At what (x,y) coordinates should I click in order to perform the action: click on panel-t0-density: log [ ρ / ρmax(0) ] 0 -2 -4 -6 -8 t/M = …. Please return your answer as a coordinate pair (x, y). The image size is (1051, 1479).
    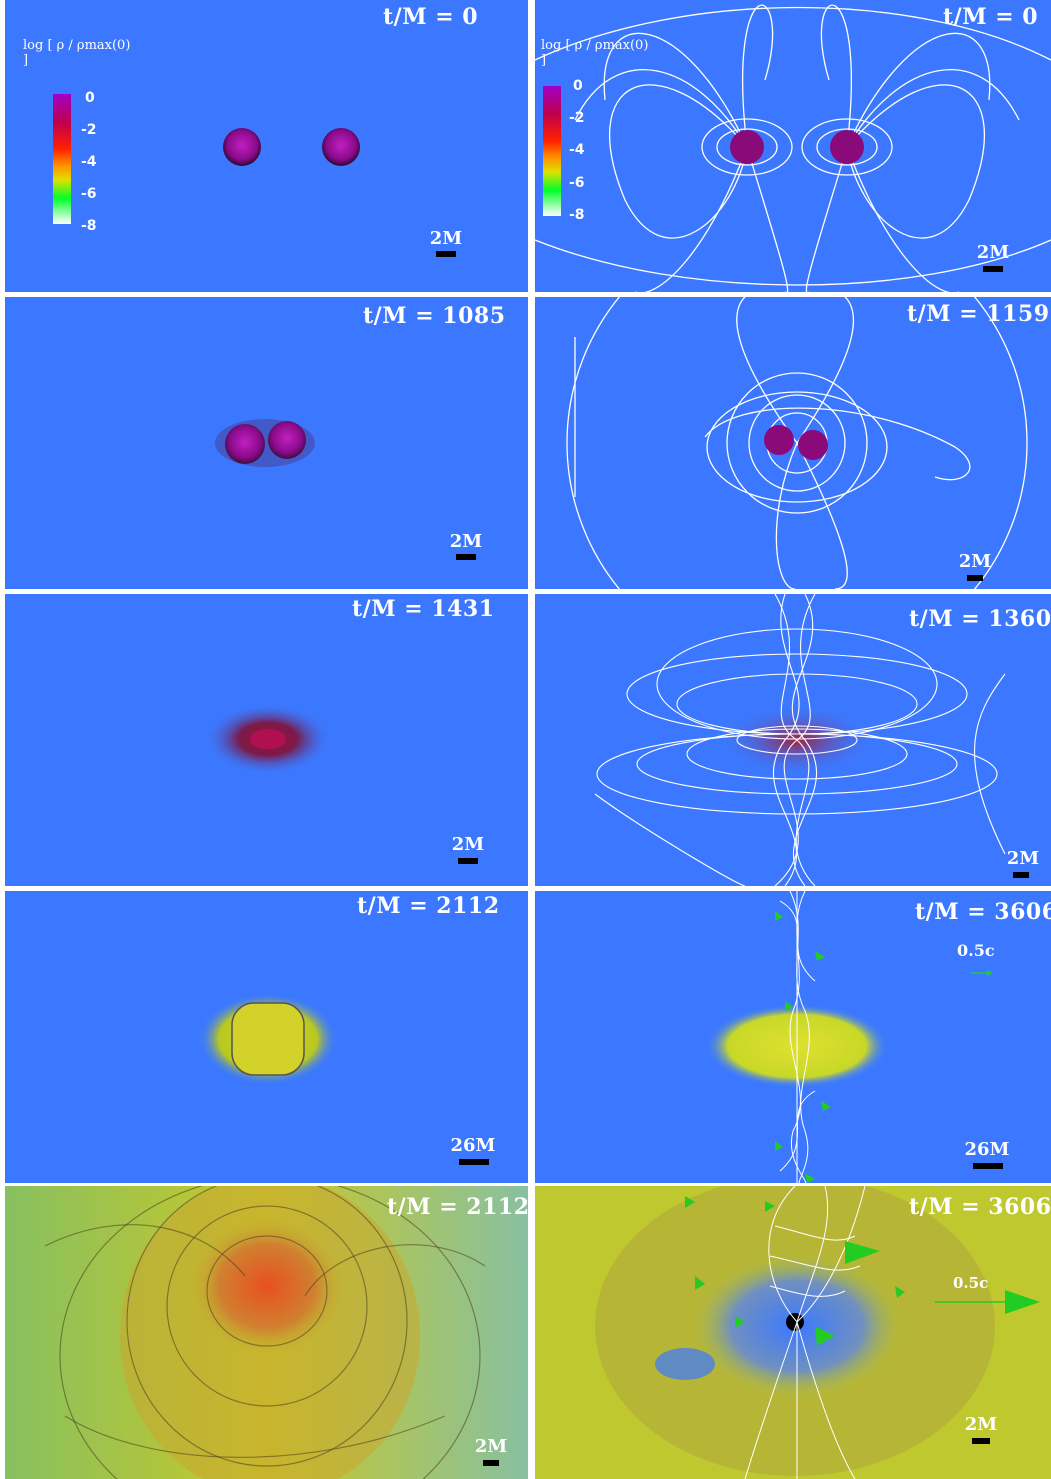
    Looking at the image, I should click on (266, 146).